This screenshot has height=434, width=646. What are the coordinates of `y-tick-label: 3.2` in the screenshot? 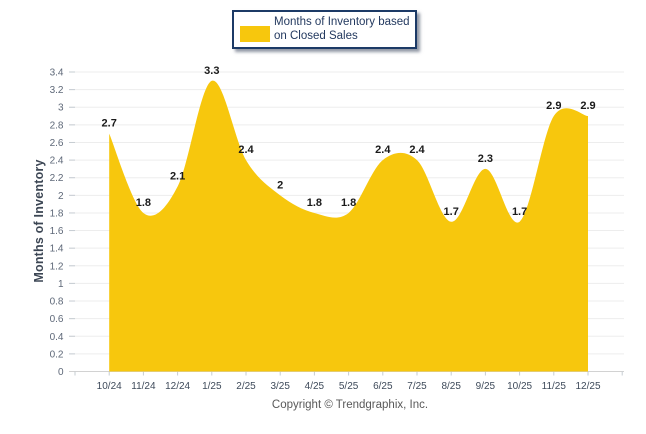 It's located at (57, 90).